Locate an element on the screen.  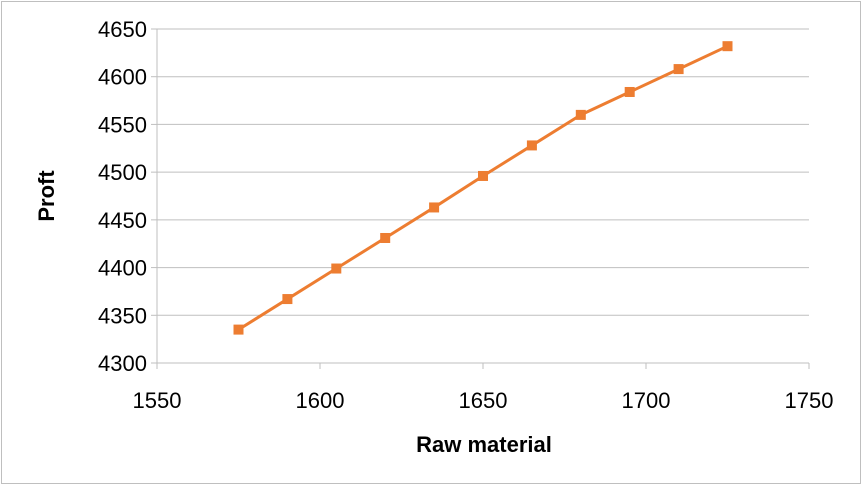
y-tick-label: 4350 is located at coordinates (122, 315).